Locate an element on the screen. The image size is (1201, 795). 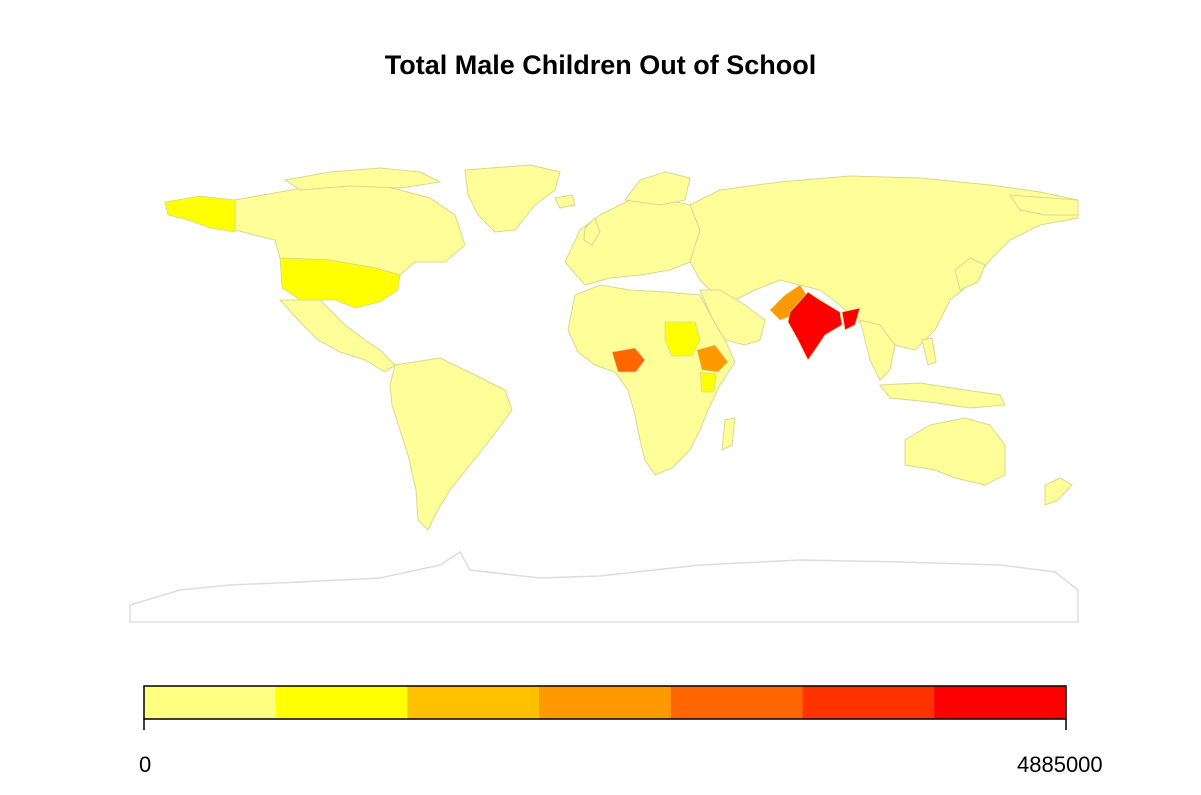
uk is located at coordinates (592, 231).